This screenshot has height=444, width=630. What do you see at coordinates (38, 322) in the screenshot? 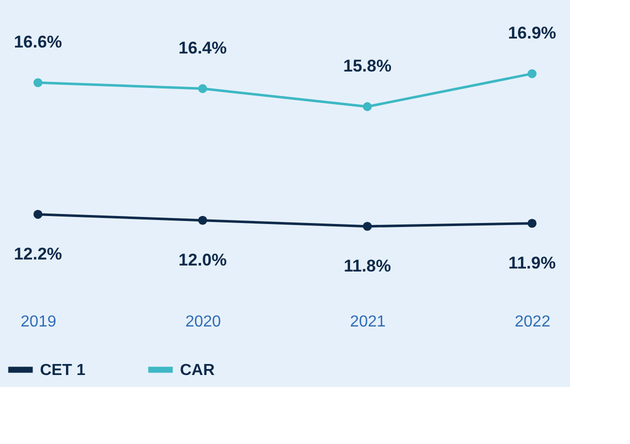
I see `x-tick-label: 2019` at bounding box center [38, 322].